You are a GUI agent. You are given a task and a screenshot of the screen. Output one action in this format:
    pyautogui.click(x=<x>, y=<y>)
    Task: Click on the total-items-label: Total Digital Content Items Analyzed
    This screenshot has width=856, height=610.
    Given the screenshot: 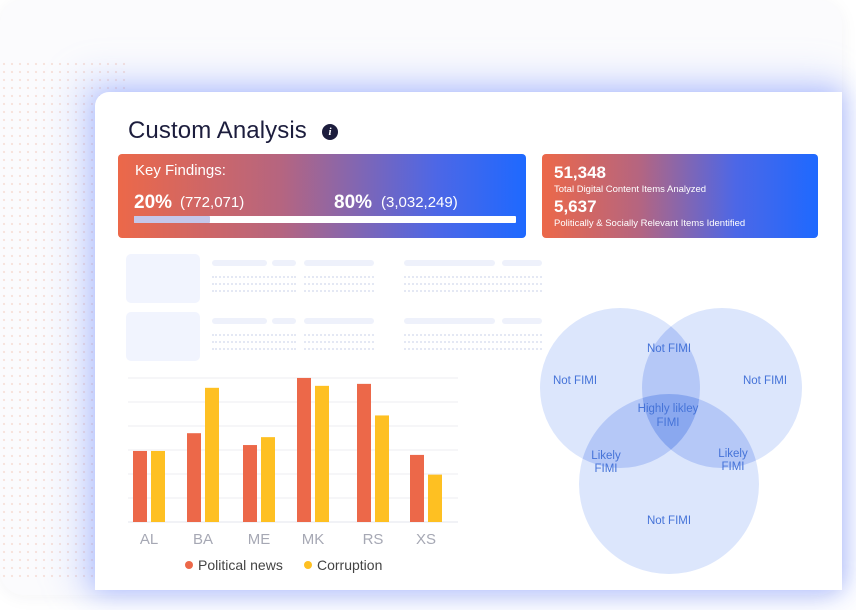 What is the action you would take?
    pyautogui.click(x=630, y=189)
    